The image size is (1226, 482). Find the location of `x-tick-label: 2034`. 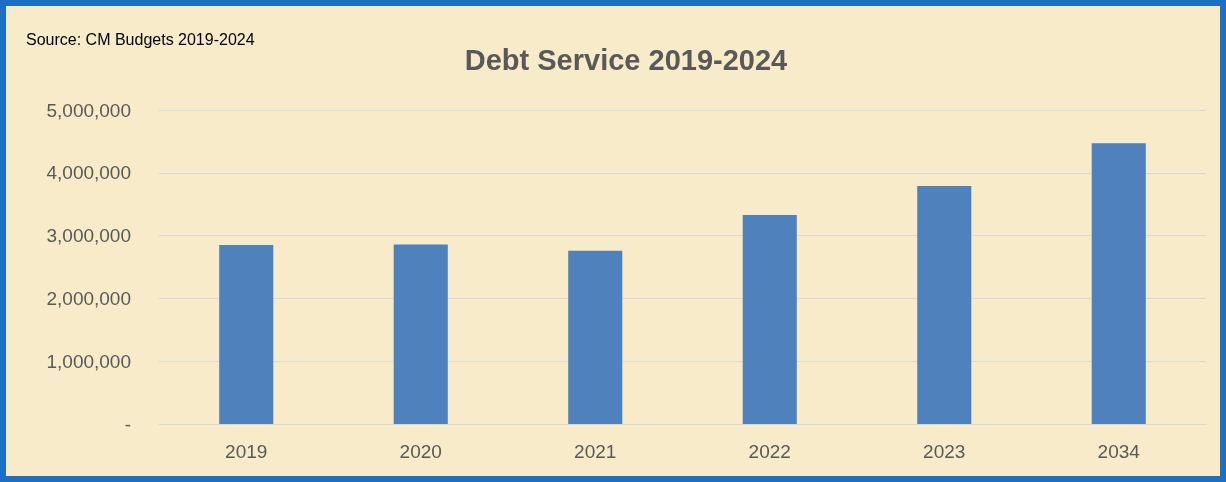

x-tick-label: 2034 is located at coordinates (1119, 451).